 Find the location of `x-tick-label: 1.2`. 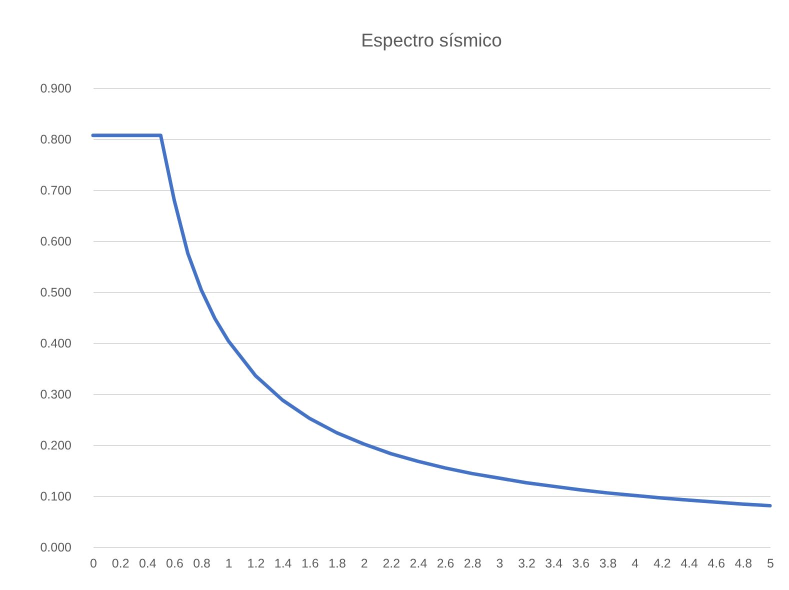

x-tick-label: 1.2 is located at coordinates (256, 563).